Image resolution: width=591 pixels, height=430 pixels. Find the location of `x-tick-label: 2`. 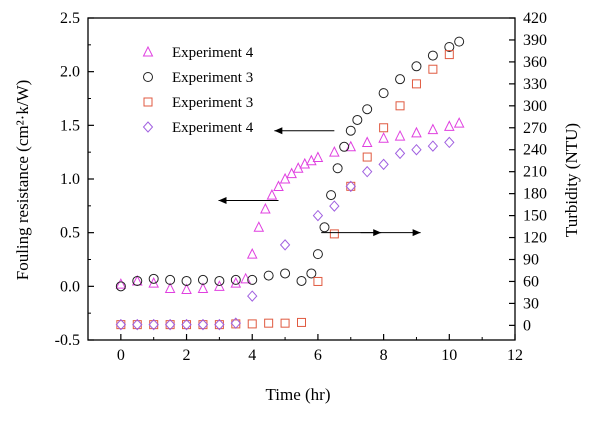

x-tick-label: 2 is located at coordinates (187, 355).